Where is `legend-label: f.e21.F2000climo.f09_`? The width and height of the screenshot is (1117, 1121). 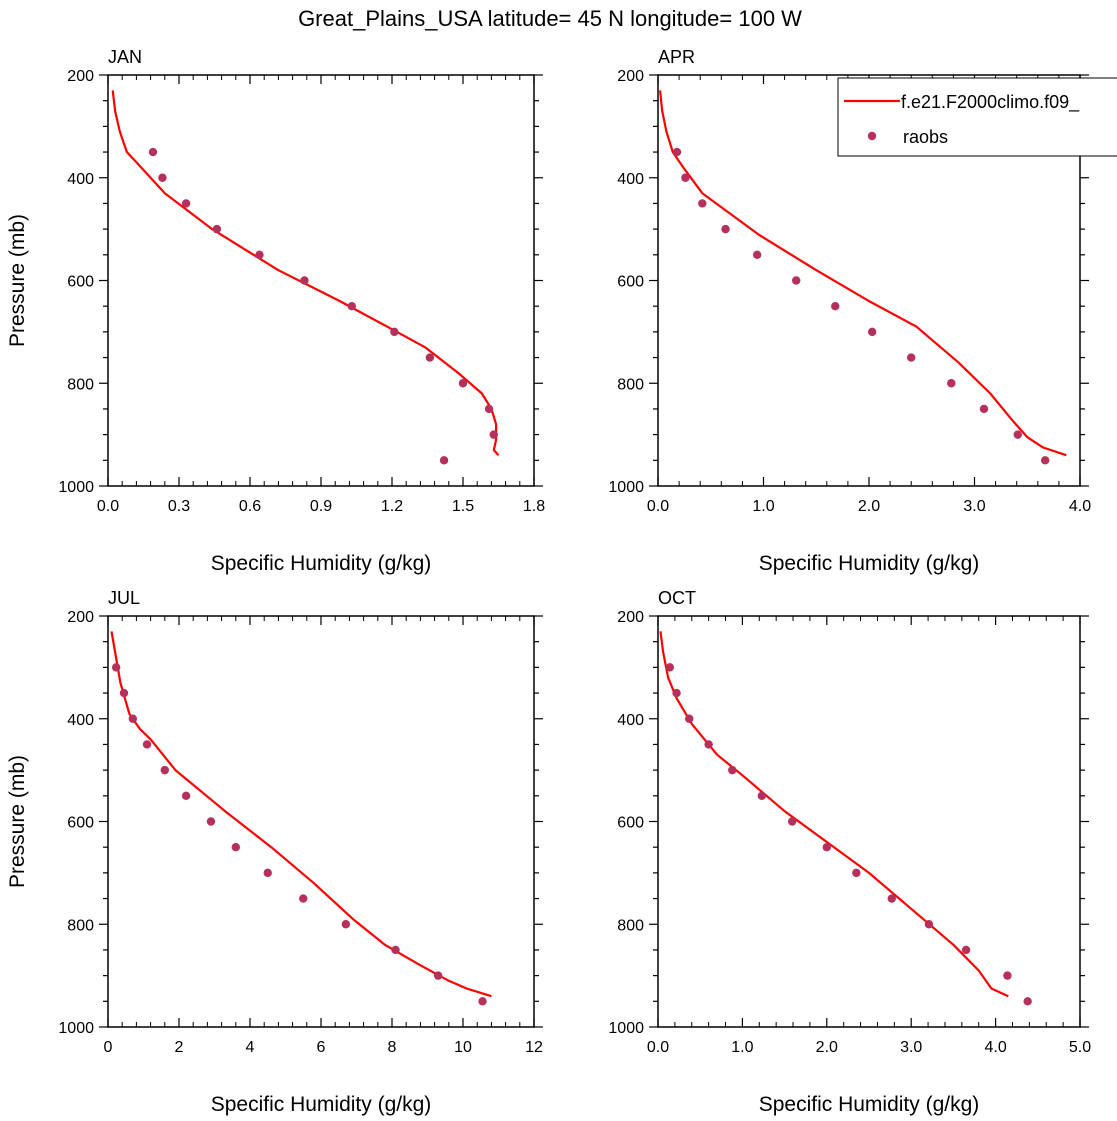 legend-label: f.e21.F2000climo.f09_ is located at coordinates (990, 102).